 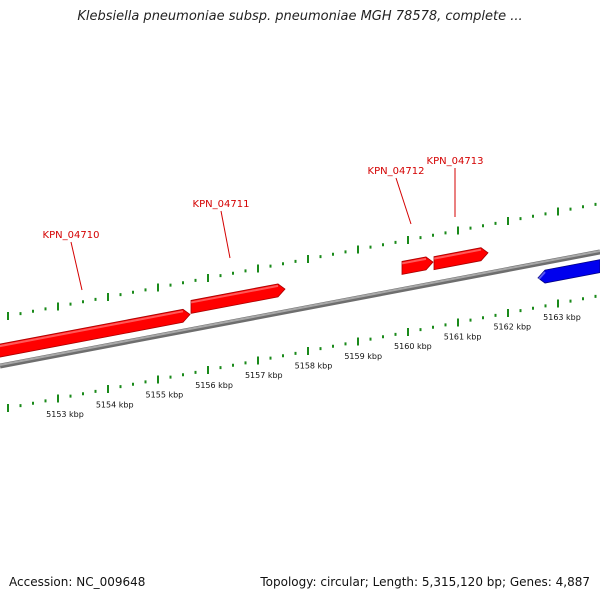 What do you see at coordinates (463, 336) in the screenshot?
I see `scale-label: 5161 kbp` at bounding box center [463, 336].